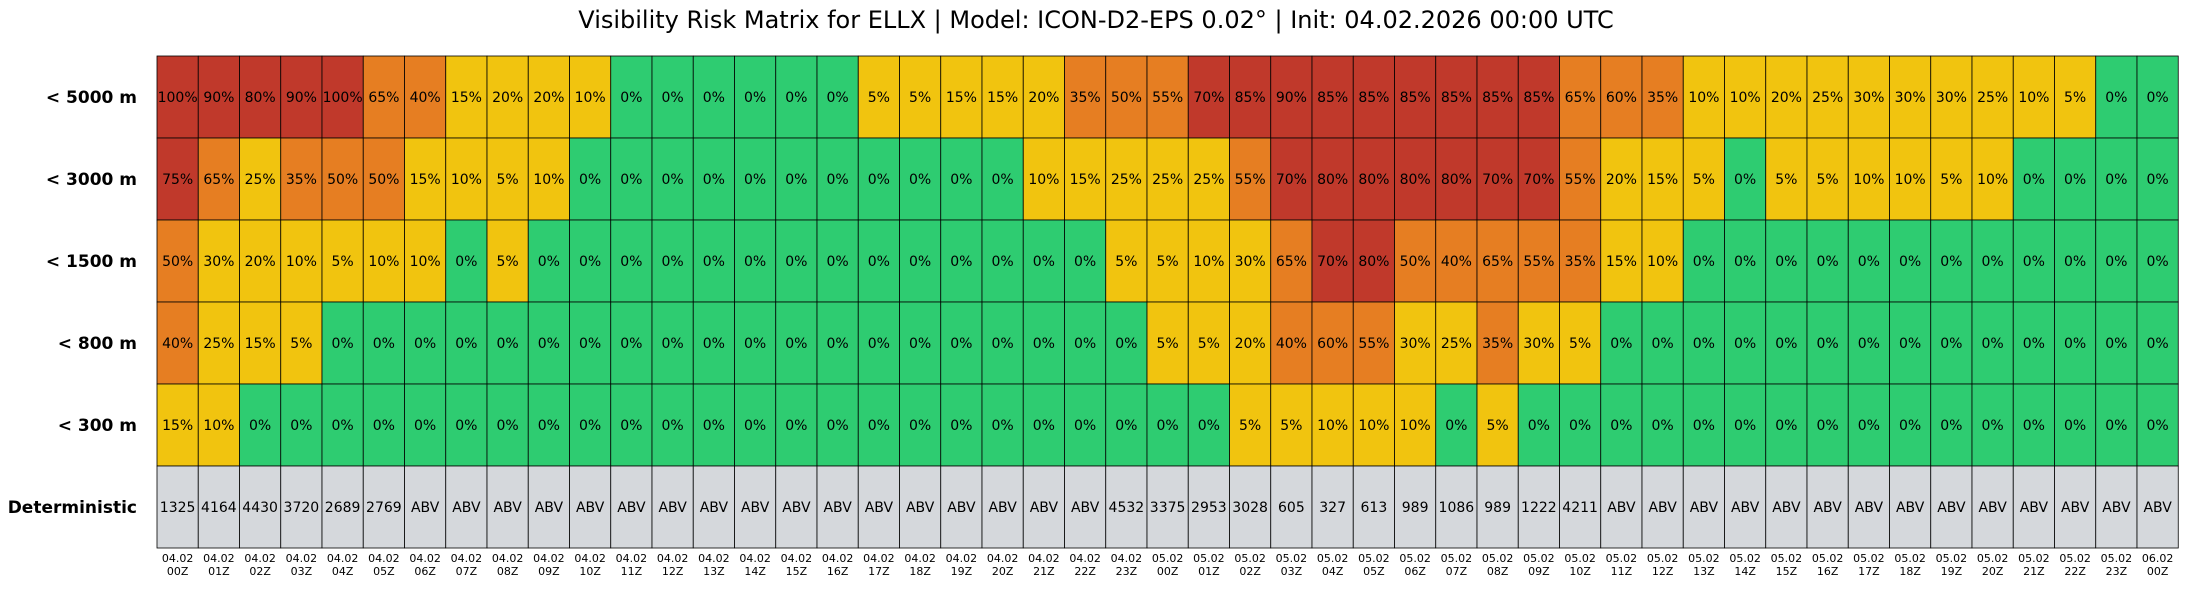 This screenshot has height=590, width=2193. What do you see at coordinates (1869, 571) in the screenshot?
I see `x-tick-hour: 17Z` at bounding box center [1869, 571].